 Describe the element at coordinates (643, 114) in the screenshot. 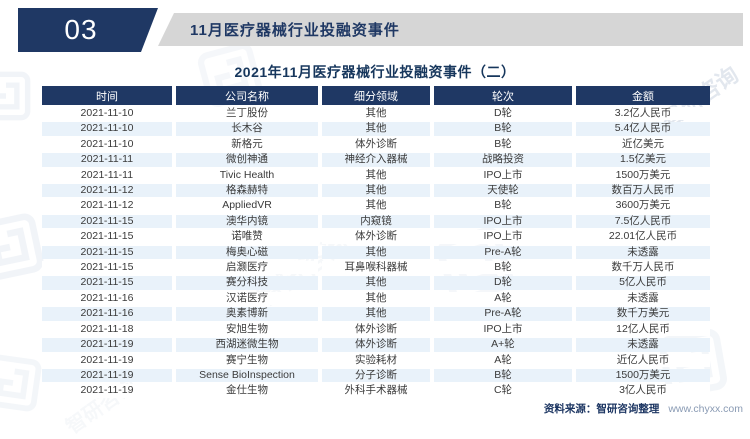

I see `table-cell: 3.2亿人民币` at that location.